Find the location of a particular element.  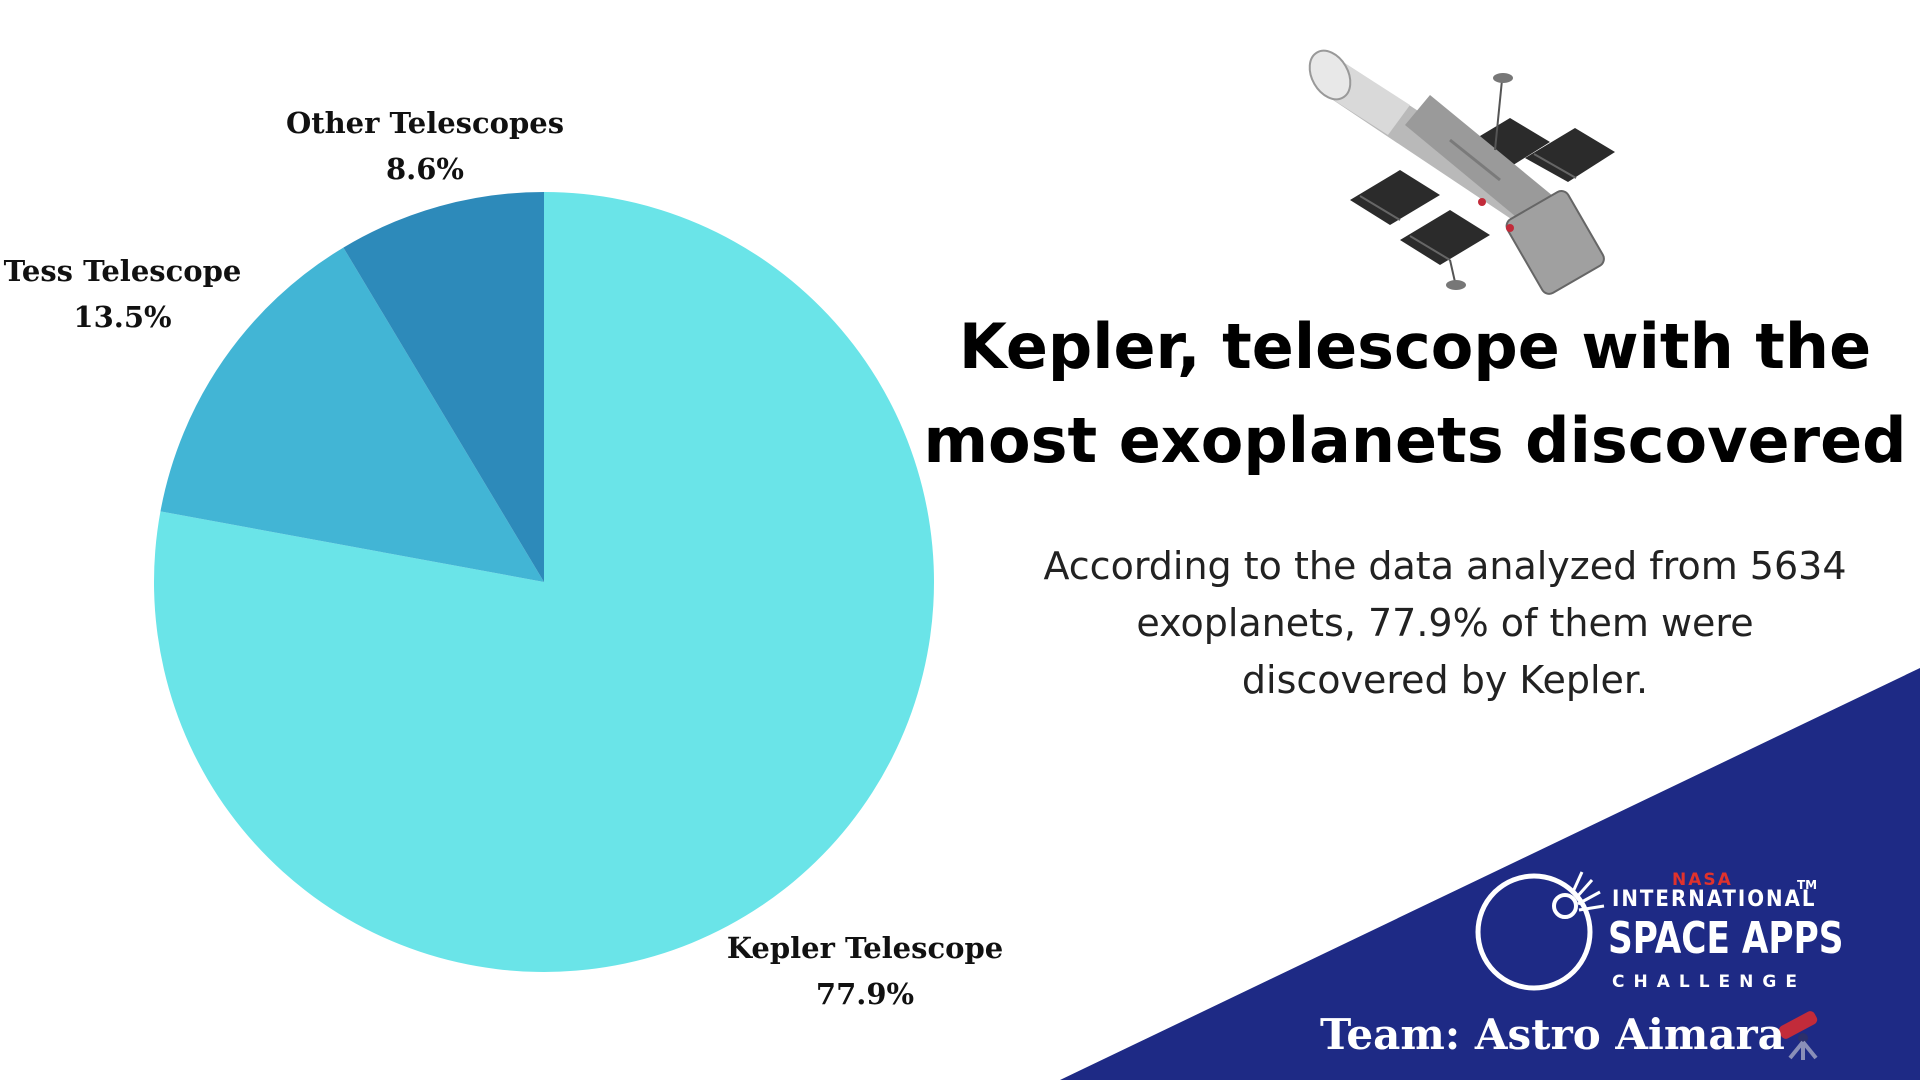

space-telescope-illustration is located at coordinates (1461, 172).